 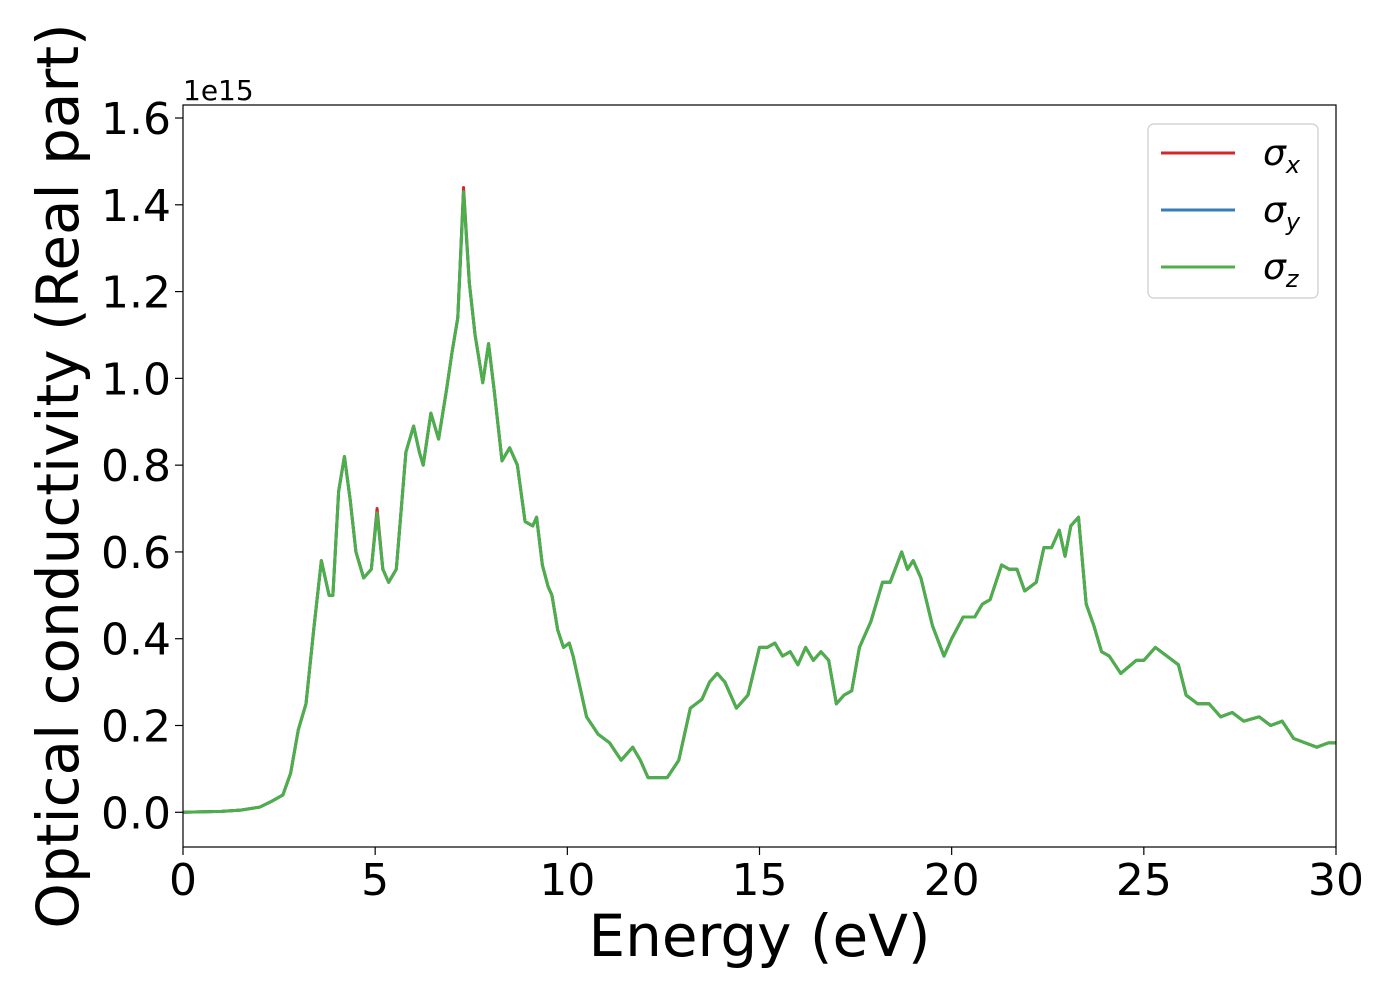 I want to click on legend: σx σy σz, so click(x=1233, y=211).